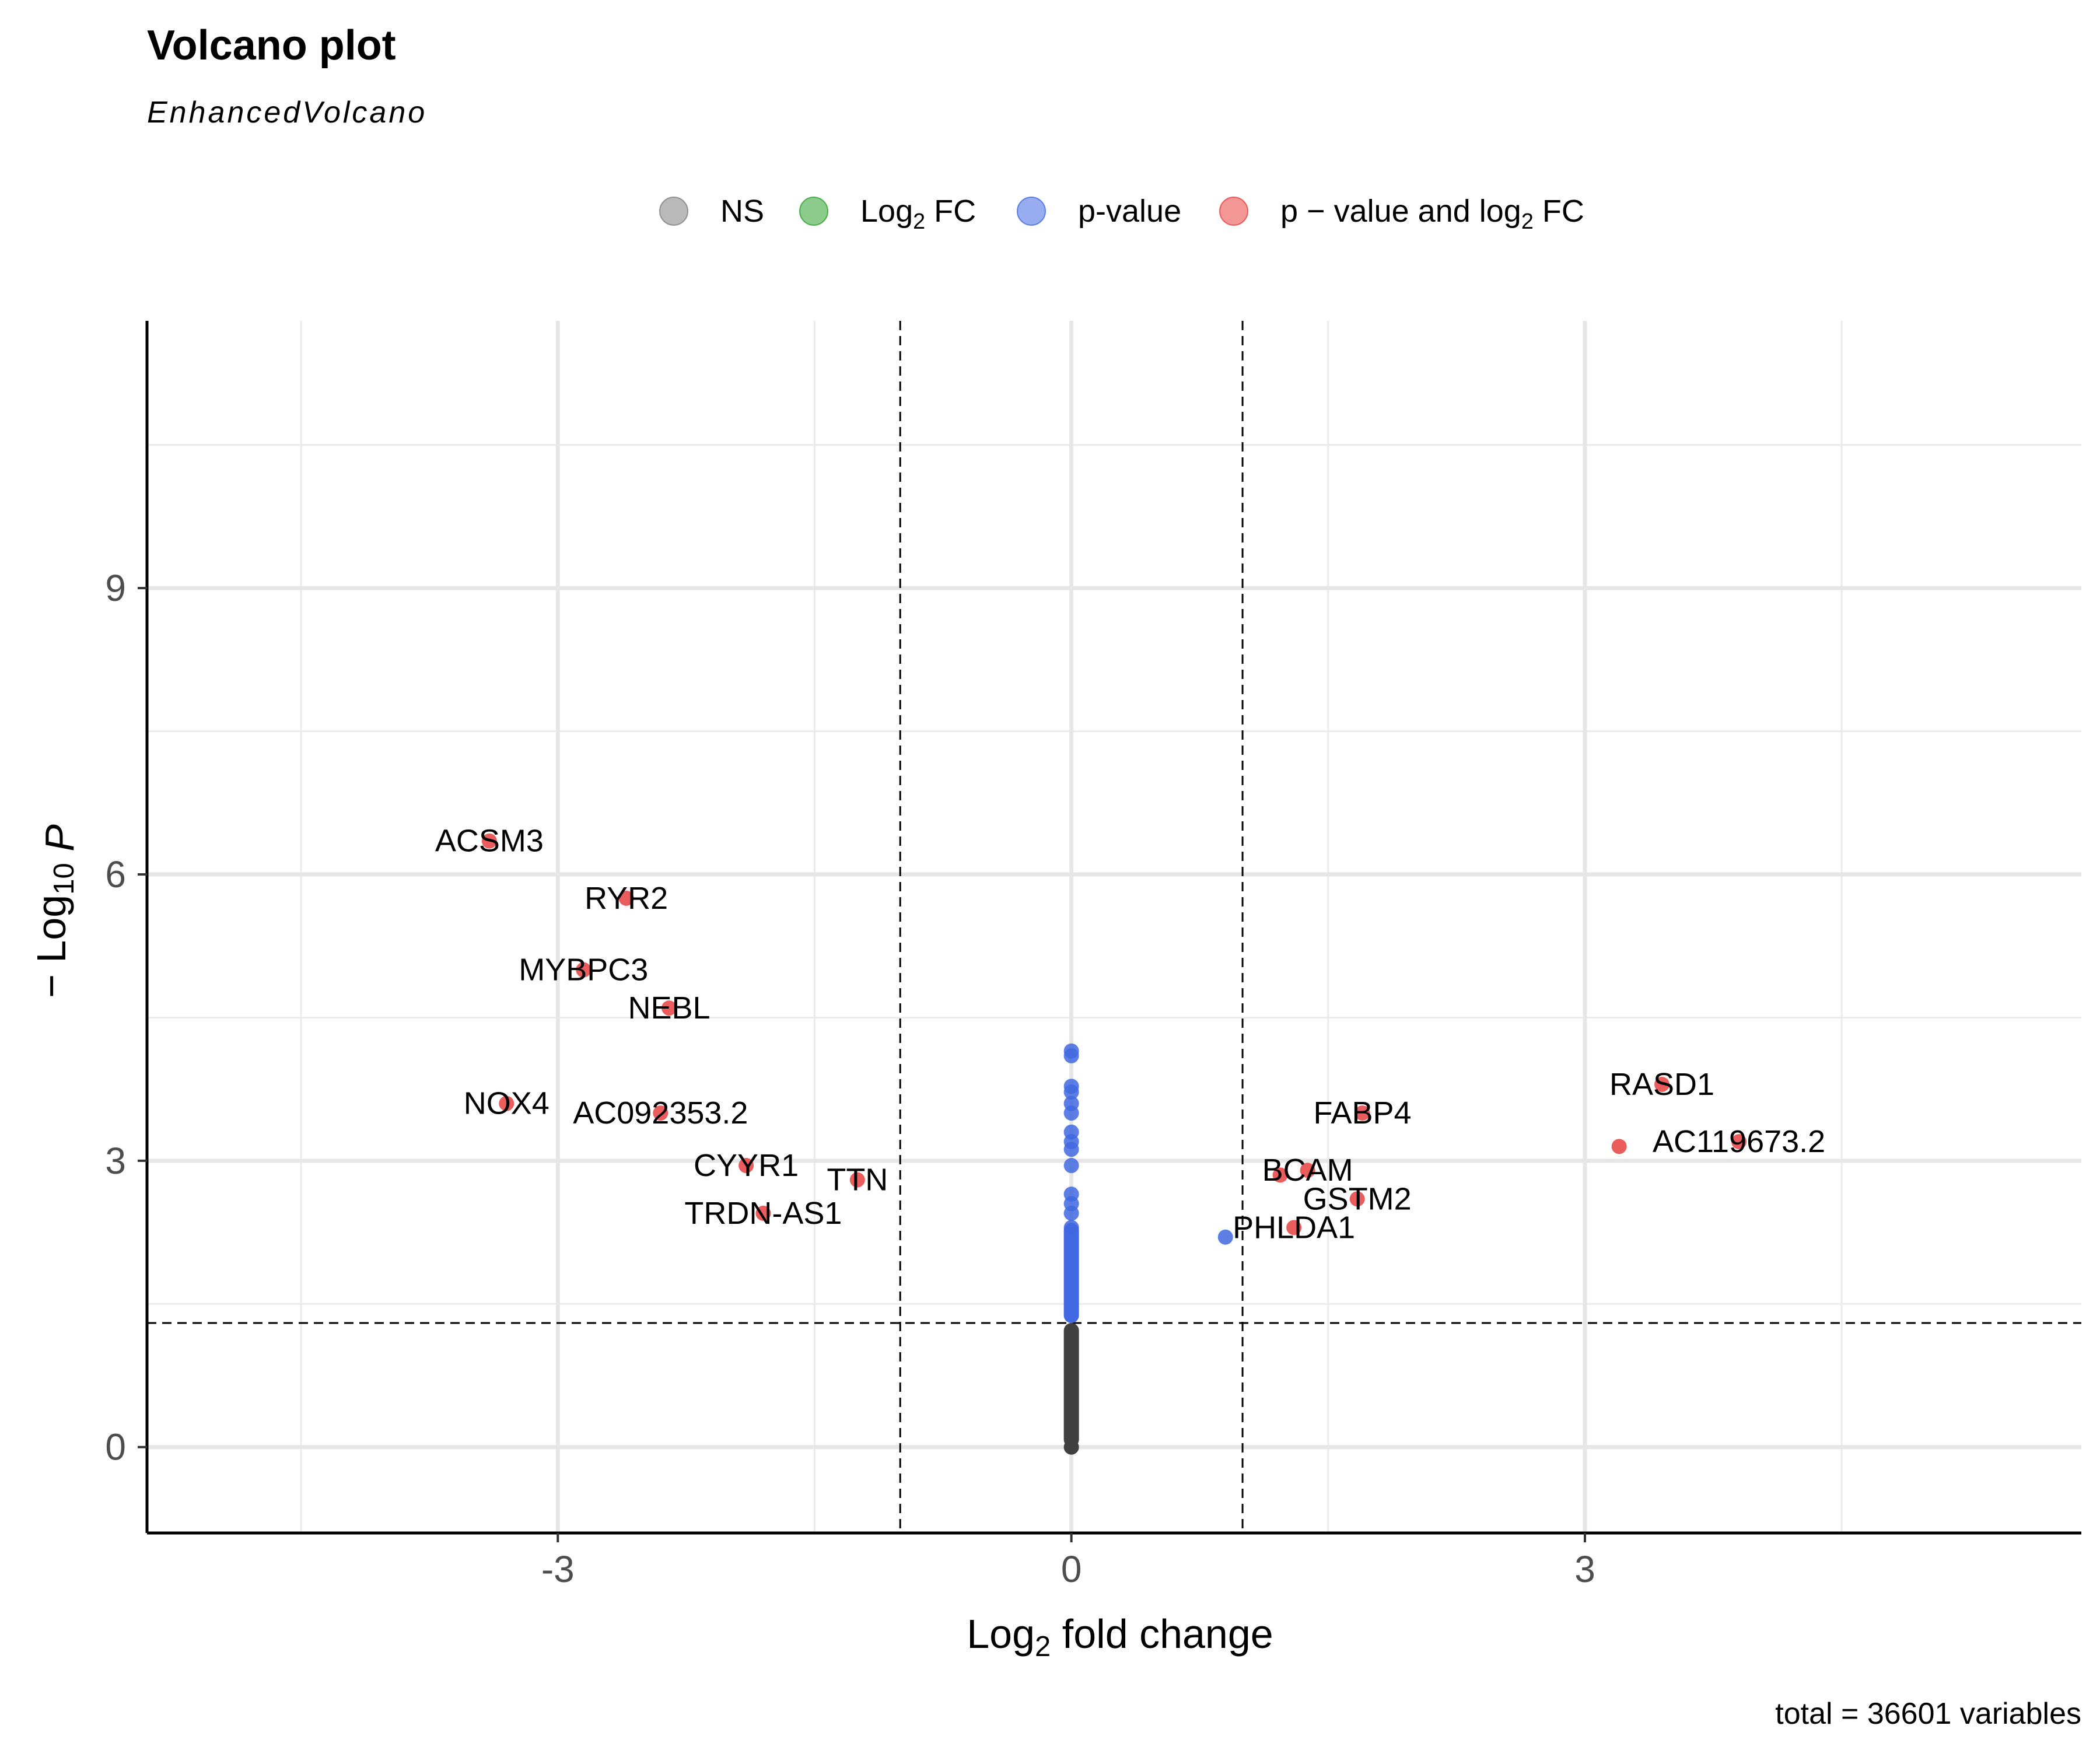 The width and height of the screenshot is (2100, 1750). I want to click on x-tick-label-0: -3, so click(558, 1569).